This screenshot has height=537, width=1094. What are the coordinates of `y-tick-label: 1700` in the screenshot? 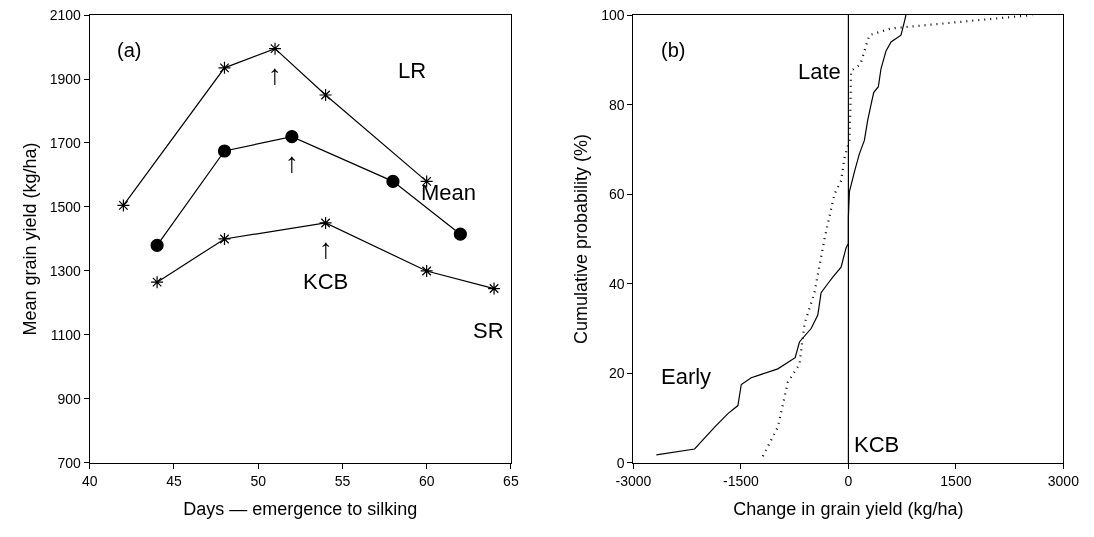 It's located at (65, 142).